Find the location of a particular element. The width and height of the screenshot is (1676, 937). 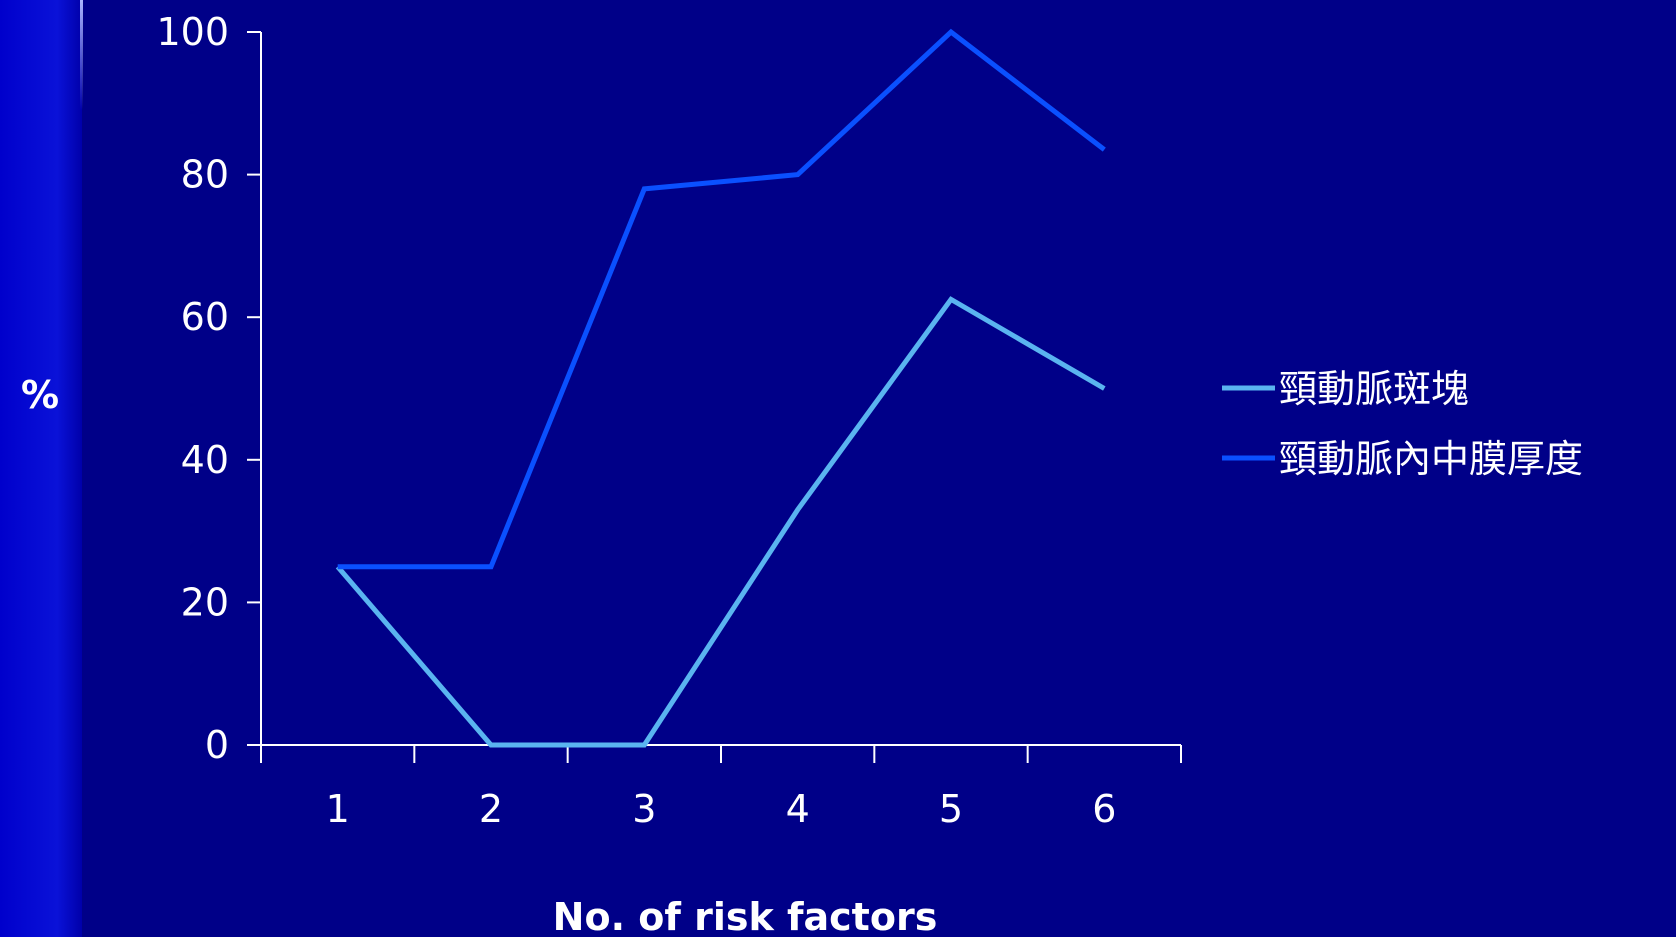

x-tick-label: 4 is located at coordinates (798, 809).